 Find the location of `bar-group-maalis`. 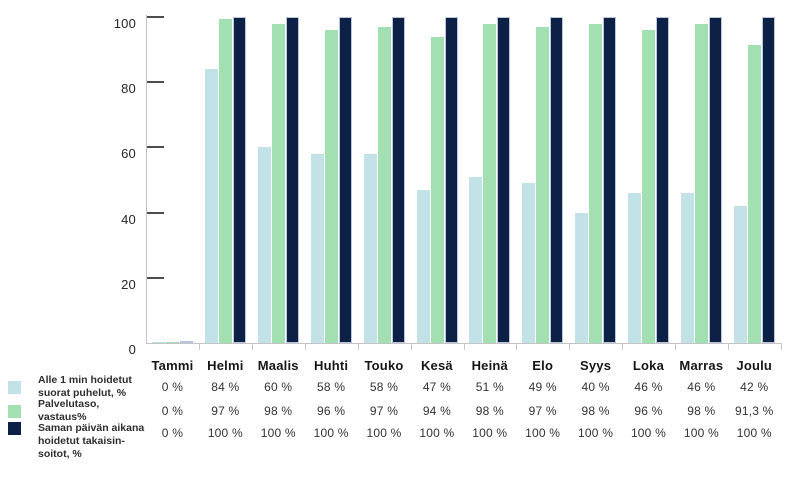

bar-group-maalis is located at coordinates (278, 179).